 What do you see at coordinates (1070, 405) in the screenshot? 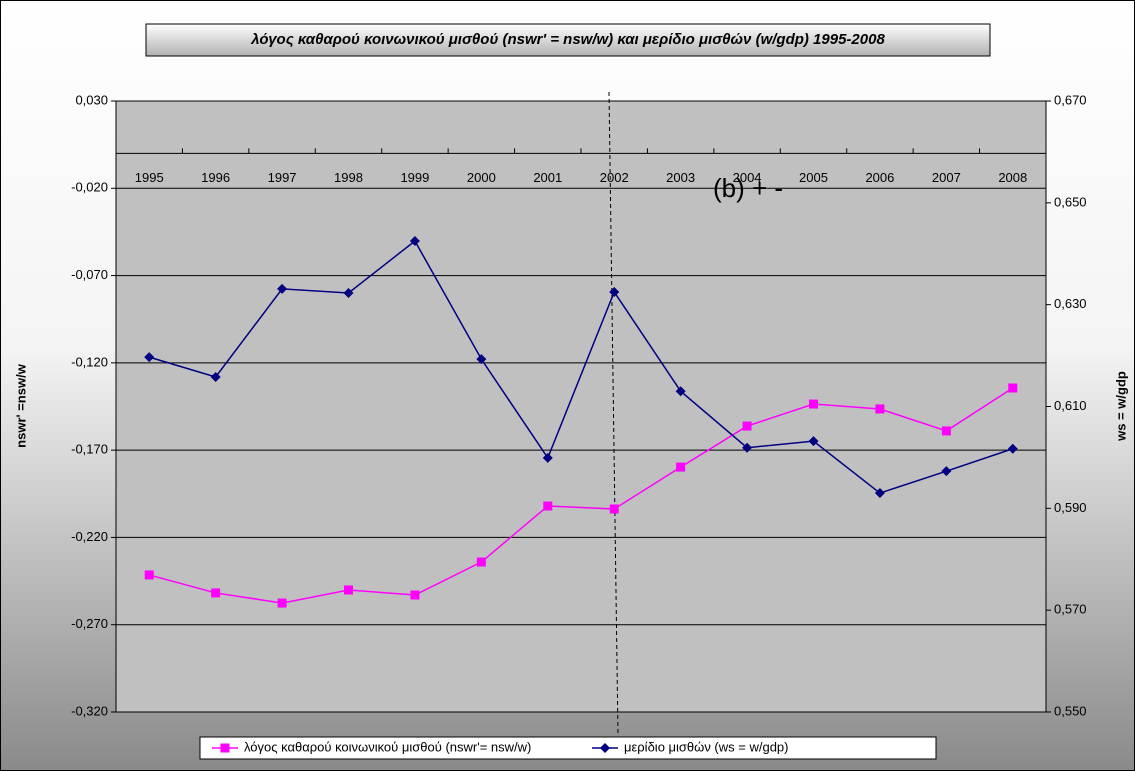
I see `y2-tick-label: 0,610` at bounding box center [1070, 405].